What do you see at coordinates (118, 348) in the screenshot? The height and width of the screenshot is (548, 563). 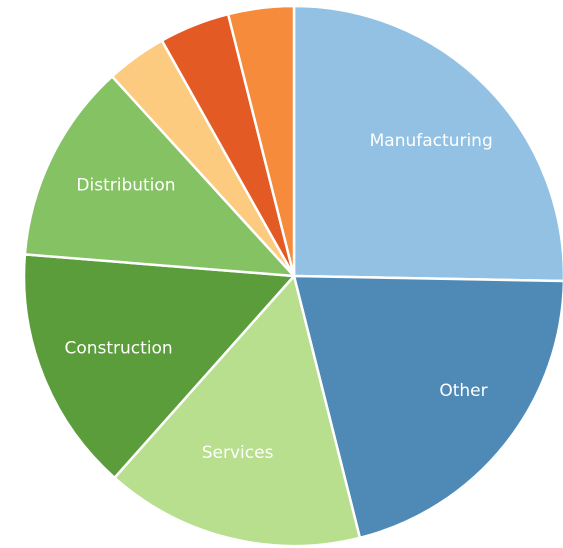 I see `slice-label-construction: Construction` at bounding box center [118, 348].